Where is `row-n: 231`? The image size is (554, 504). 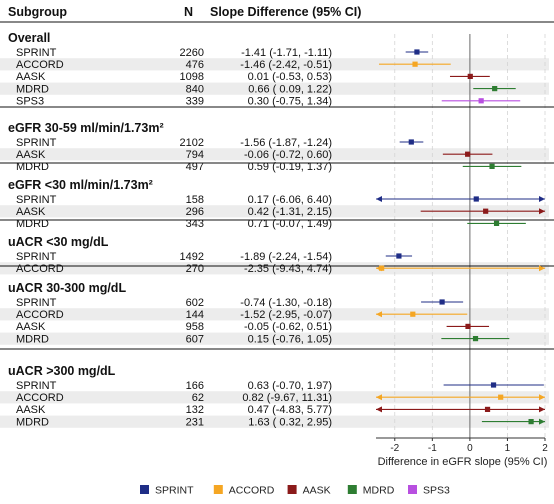
row-n: 231 is located at coordinates (195, 422).